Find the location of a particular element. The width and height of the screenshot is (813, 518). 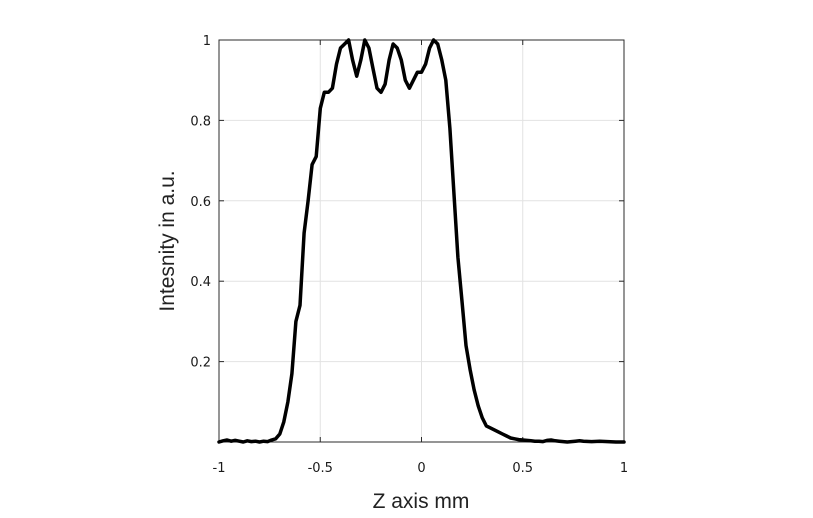

y-tick-label: 0.4 is located at coordinates (200, 282).